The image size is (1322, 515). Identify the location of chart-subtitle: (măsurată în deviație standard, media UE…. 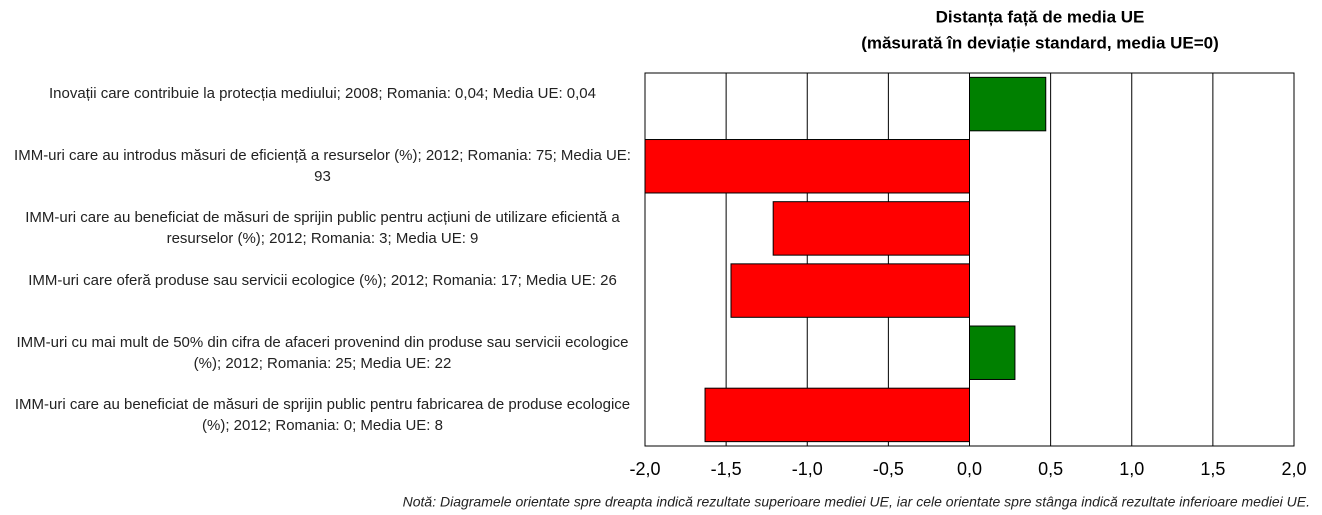
(1040, 42).